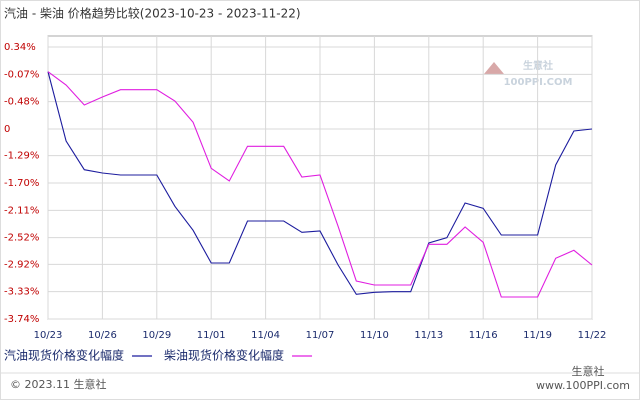 This screenshot has width=640, height=400. I want to click on y-tick-label: -0.07%, so click(21, 74).